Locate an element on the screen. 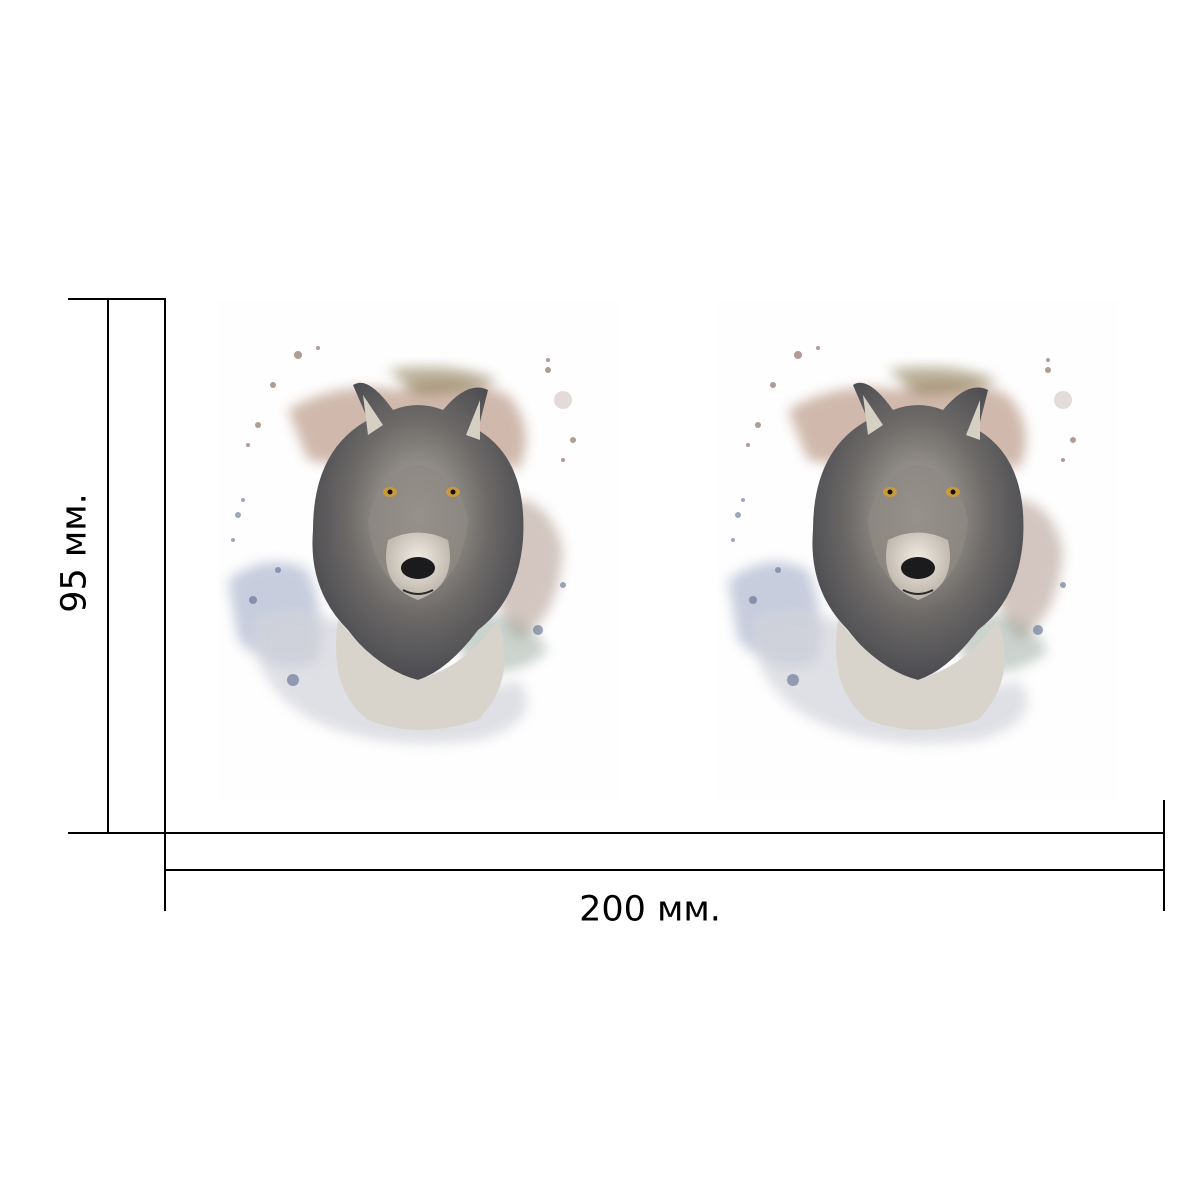  height-label: 95 мм. is located at coordinates (74, 553).